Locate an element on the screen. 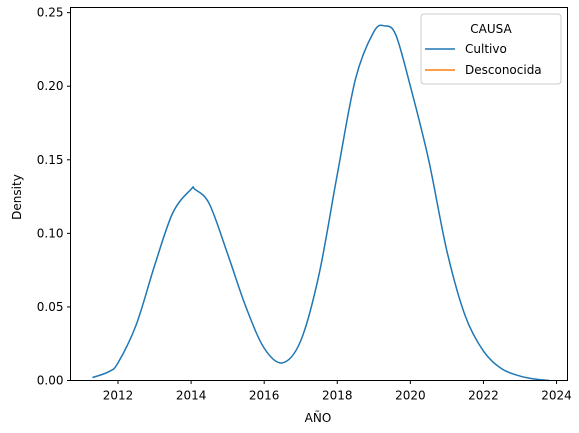 The width and height of the screenshot is (579, 433). legend: CAUSA Cultivo Desconocida is located at coordinates (491, 49).